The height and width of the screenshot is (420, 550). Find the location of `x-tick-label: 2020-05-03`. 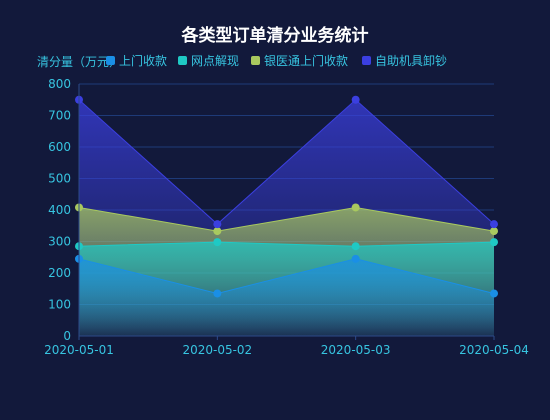

x-tick-label: 2020-05-03 is located at coordinates (356, 350).